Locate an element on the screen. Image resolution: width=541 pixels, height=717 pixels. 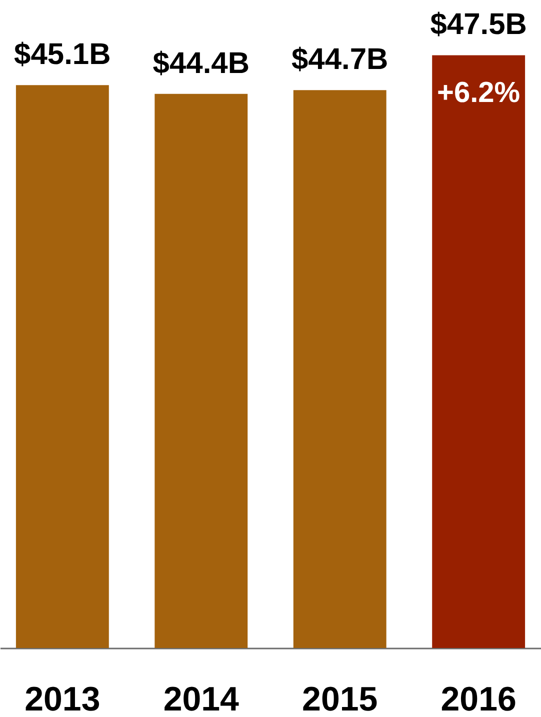
x-tick-label: 2016 is located at coordinates (478, 698).